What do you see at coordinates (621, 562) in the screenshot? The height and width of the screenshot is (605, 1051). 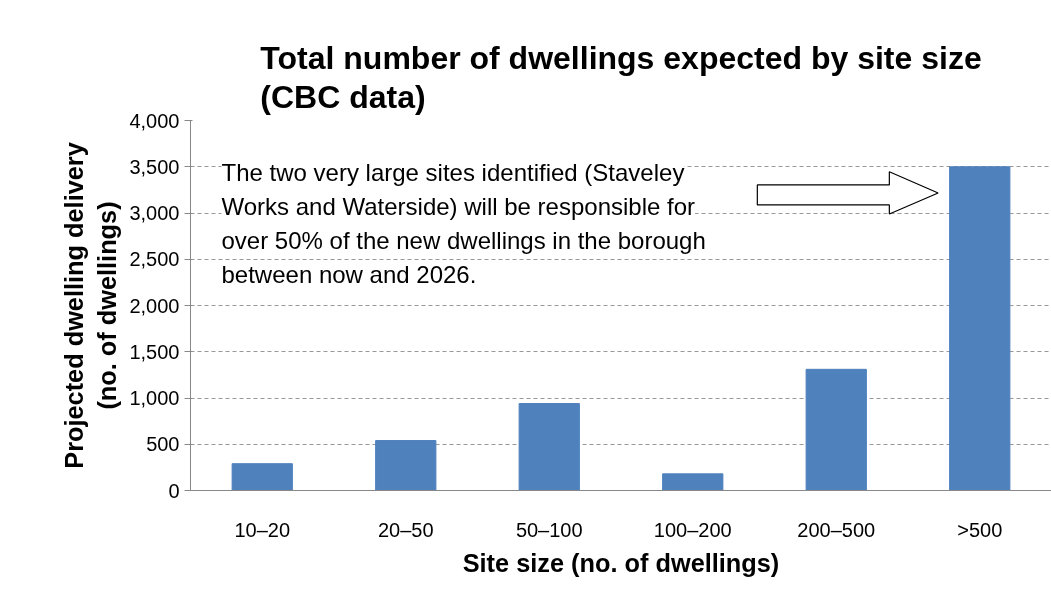 I see `x-axis-title: Site size (no. of dwellings)` at bounding box center [621, 562].